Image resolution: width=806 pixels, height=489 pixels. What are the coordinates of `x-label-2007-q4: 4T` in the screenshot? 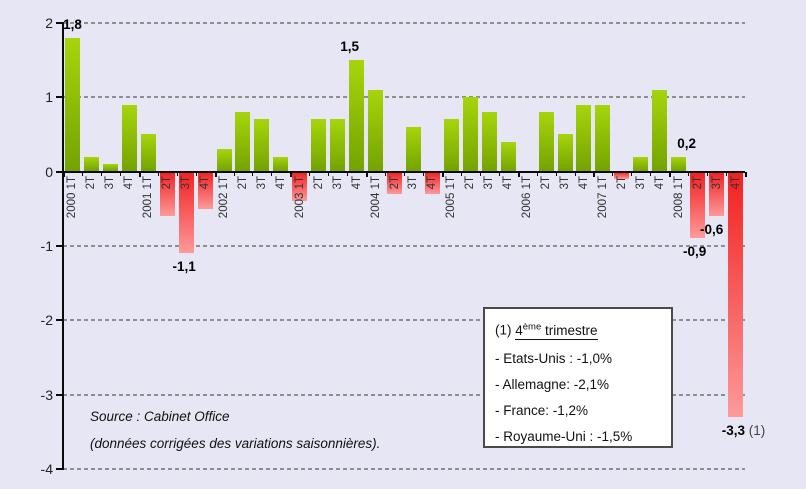 It's located at (659, 183).